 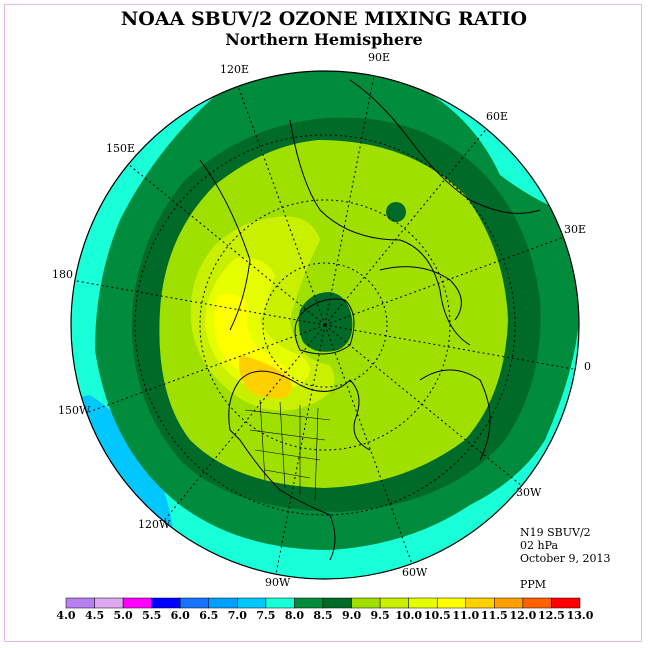 I want to click on date-label: October 9, 2013, so click(x=565, y=558).